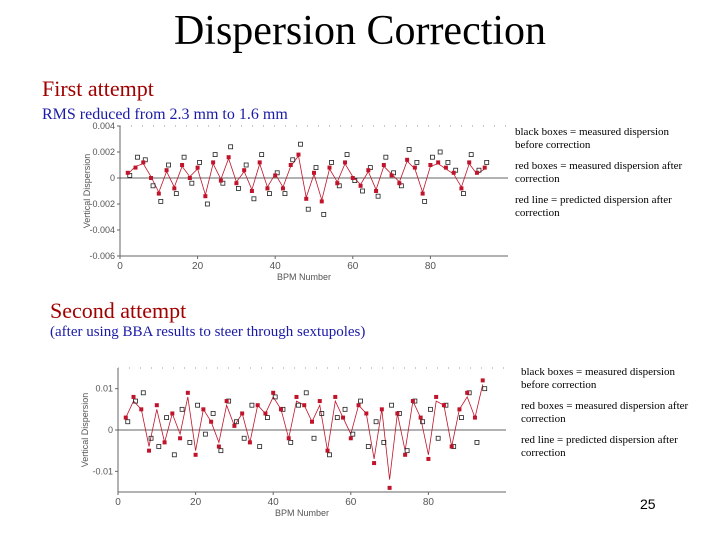  Describe the element at coordinates (431, 266) in the screenshot. I see `x-tick-label: 80` at that location.